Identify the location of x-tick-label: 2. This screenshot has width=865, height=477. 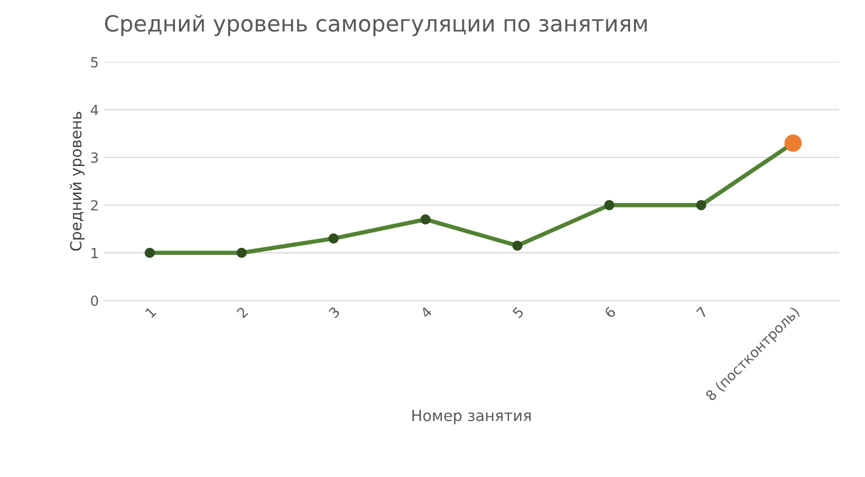
(242, 312).